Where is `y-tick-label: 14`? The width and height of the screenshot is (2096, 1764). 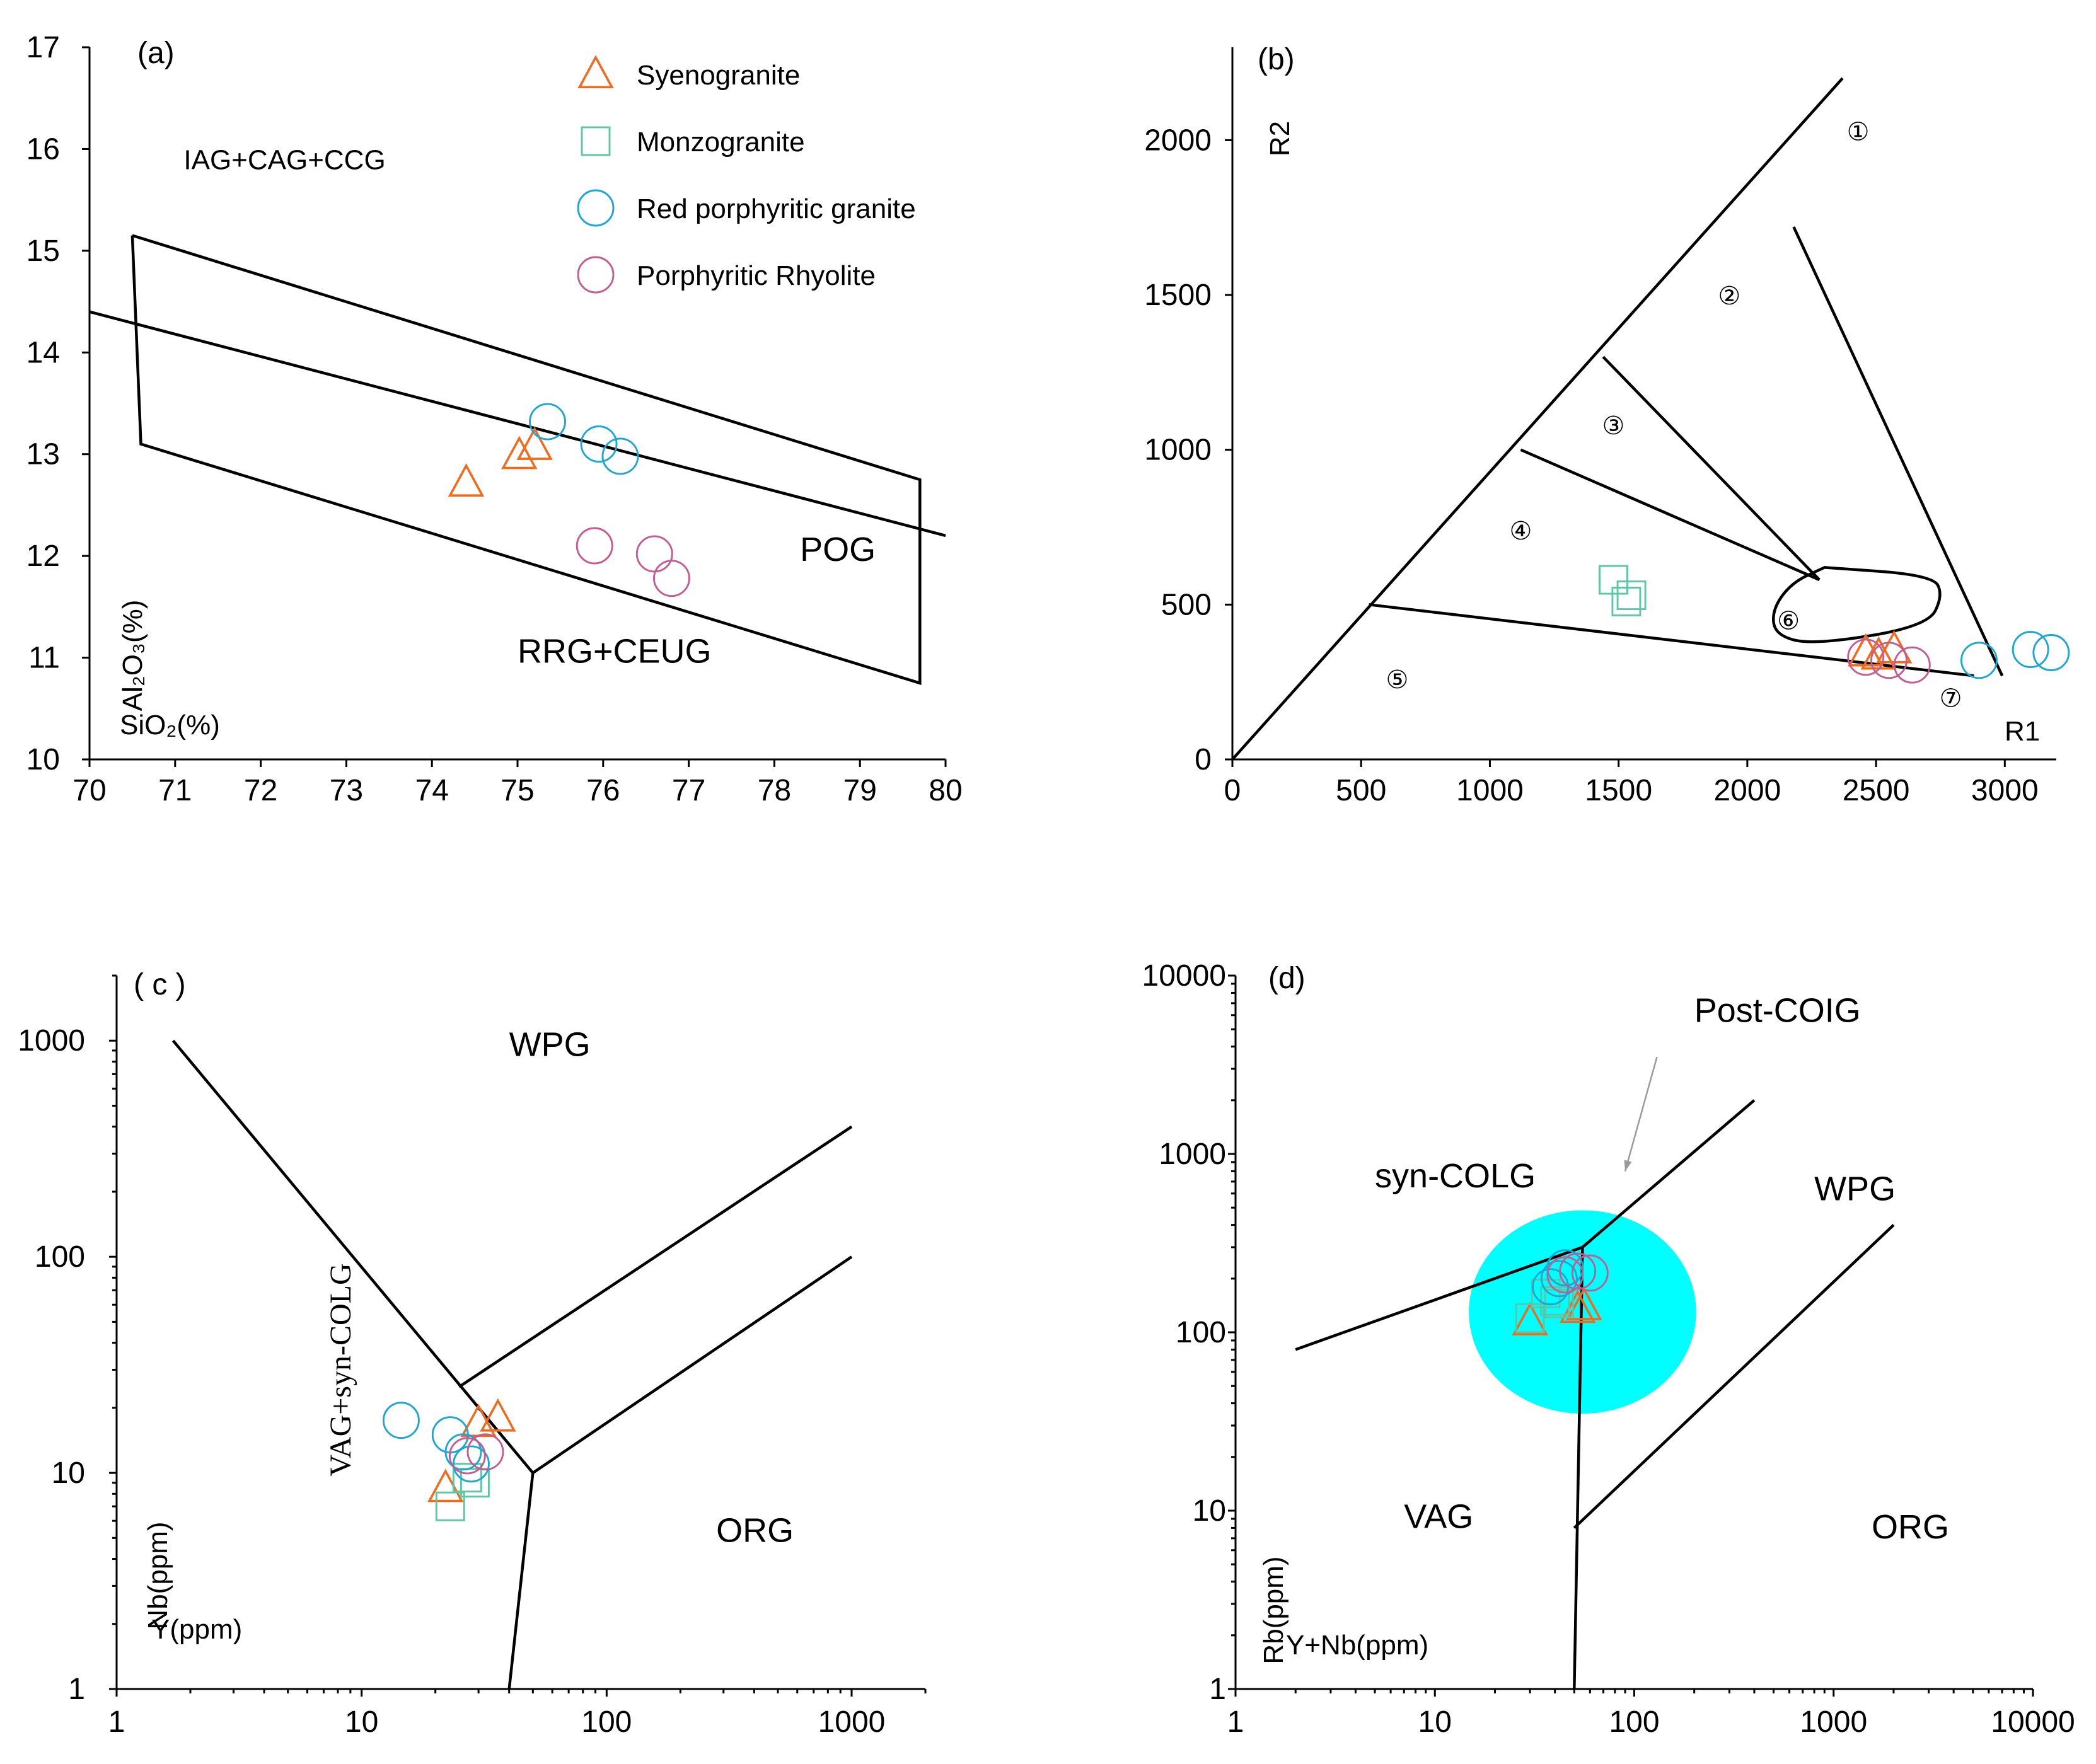 y-tick-label: 14 is located at coordinates (43, 352).